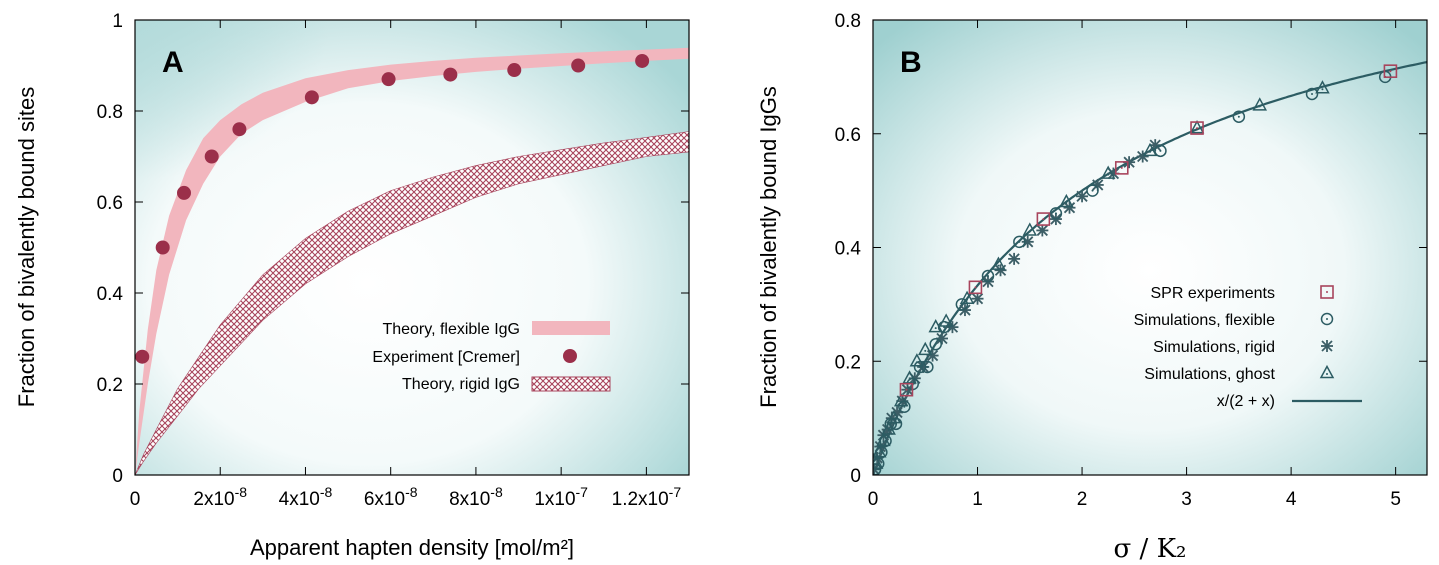 Image resolution: width=1439 pixels, height=565 pixels. What do you see at coordinates (848, 135) in the screenshot?
I see `y-tick-label-b: 0.6` at bounding box center [848, 135].